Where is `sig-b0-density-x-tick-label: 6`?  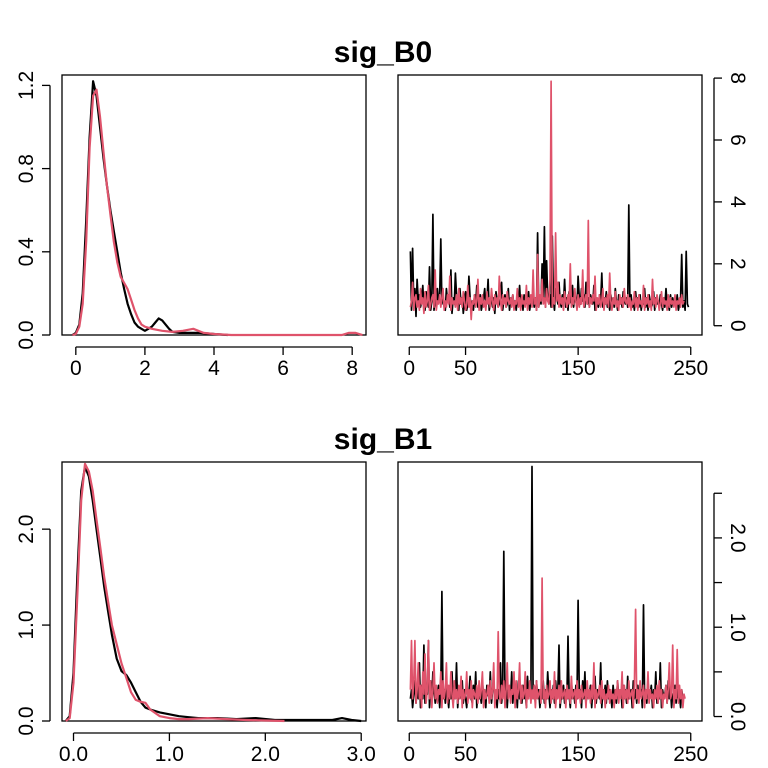 sig-b0-density-x-tick-label: 6 is located at coordinates (283, 368).